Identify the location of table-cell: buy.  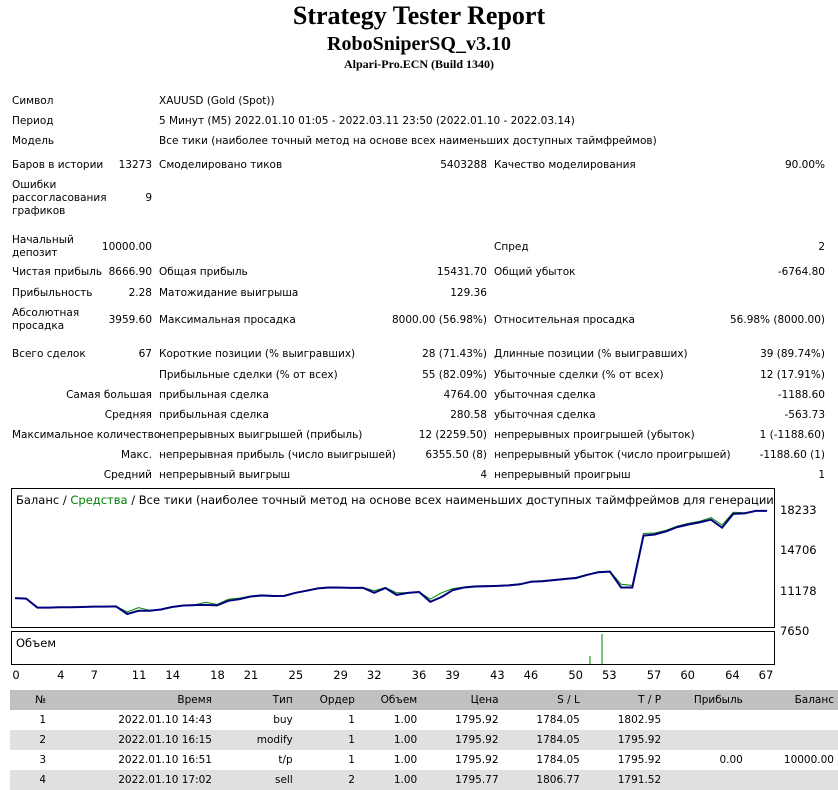
(283, 720).